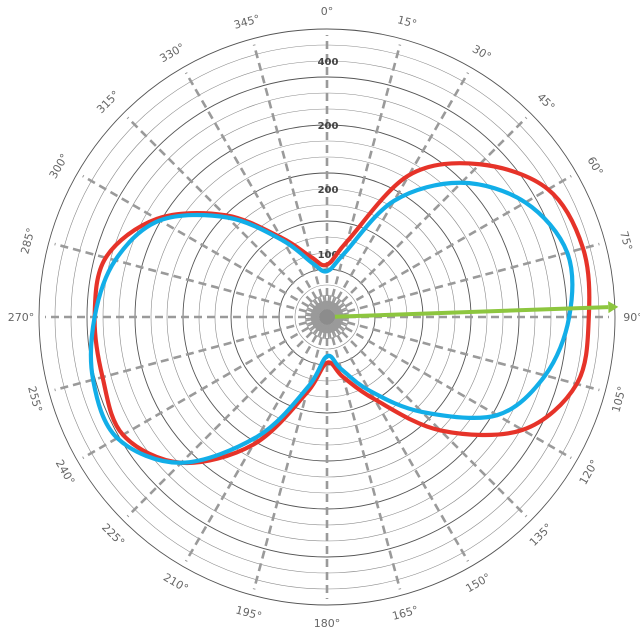 The width and height of the screenshot is (640, 627). I want to click on angle-label: 75°, so click(626, 241).